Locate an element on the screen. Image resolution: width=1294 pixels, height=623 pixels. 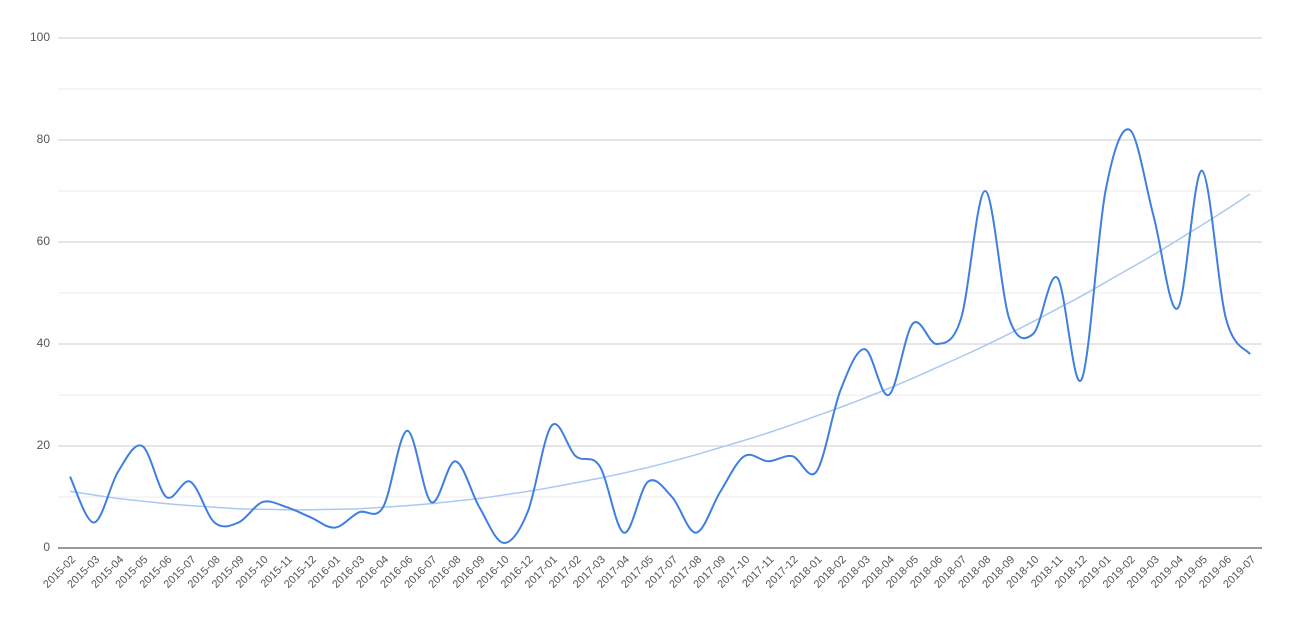
y-tick-label: 60 is located at coordinates (44, 241).